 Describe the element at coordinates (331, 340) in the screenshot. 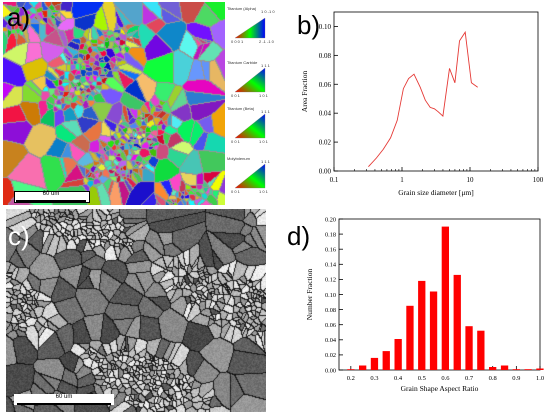

I see `y-tick-label-d: 0.04` at that location.